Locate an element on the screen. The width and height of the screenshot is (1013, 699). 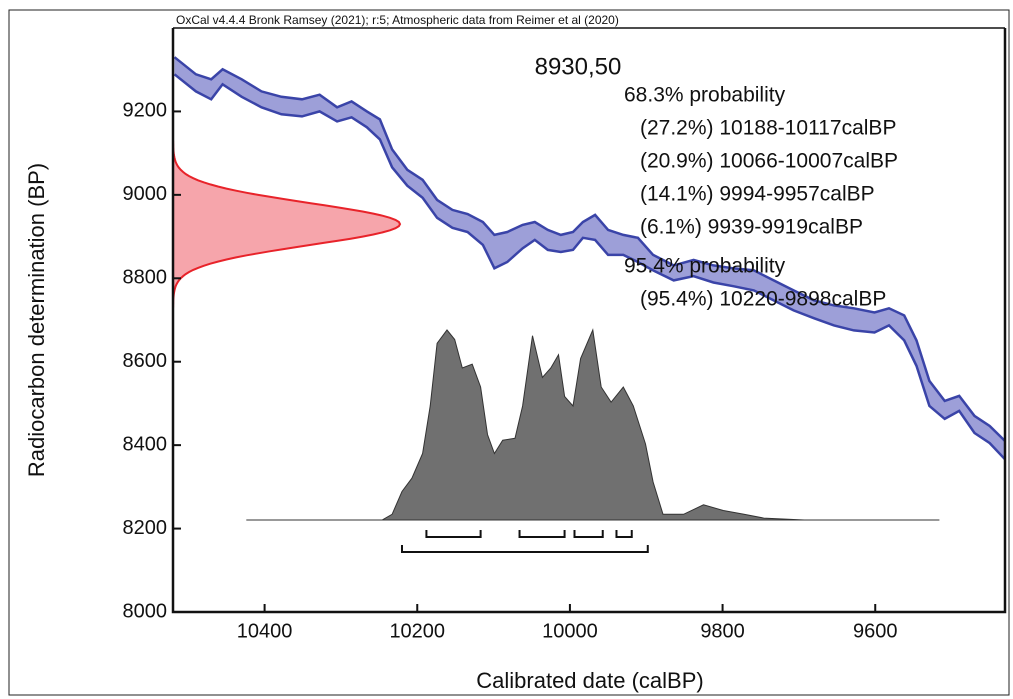
x-tick-label: 10400 is located at coordinates (265, 631).